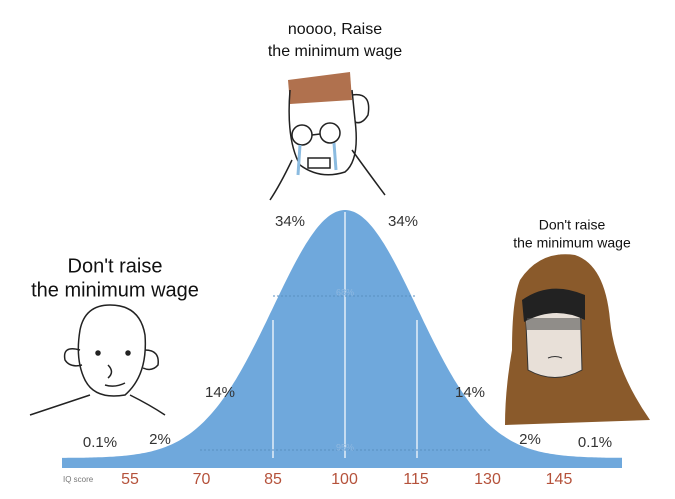 This screenshot has height=499, width=675. Describe the element at coordinates (335, 40) in the screenshot. I see `caption: noooo, Raise the minimum wage` at that location.